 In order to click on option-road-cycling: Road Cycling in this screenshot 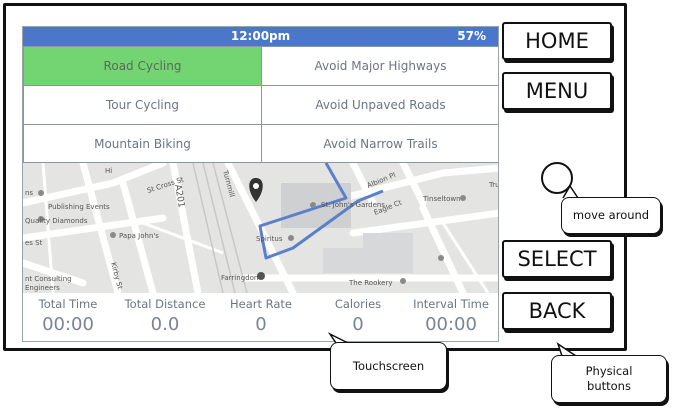, I will do `click(142, 66)`.